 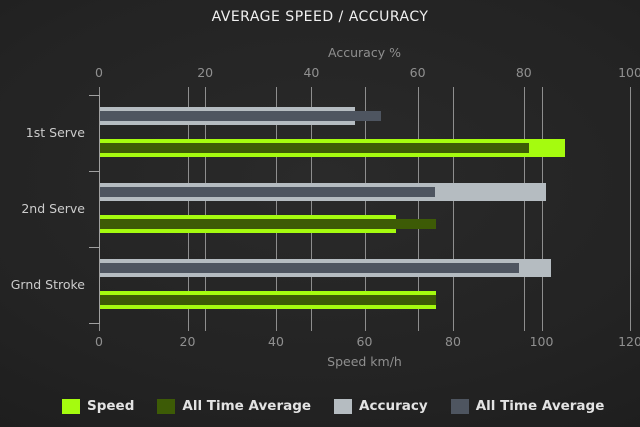 What do you see at coordinates (629, 72) in the screenshot?
I see `top-tick-label: 100` at bounding box center [629, 72].